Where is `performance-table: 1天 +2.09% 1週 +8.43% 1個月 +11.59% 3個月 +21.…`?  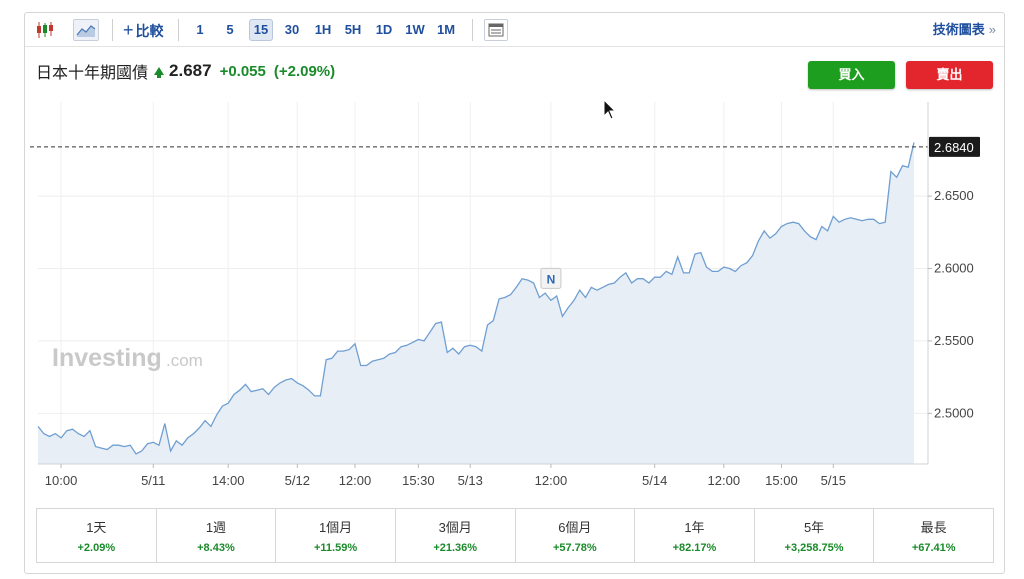
performance-table: 1天 +2.09% 1週 +8.43% 1個月 +11.59% 3個月 +21.… is located at coordinates (515, 535).